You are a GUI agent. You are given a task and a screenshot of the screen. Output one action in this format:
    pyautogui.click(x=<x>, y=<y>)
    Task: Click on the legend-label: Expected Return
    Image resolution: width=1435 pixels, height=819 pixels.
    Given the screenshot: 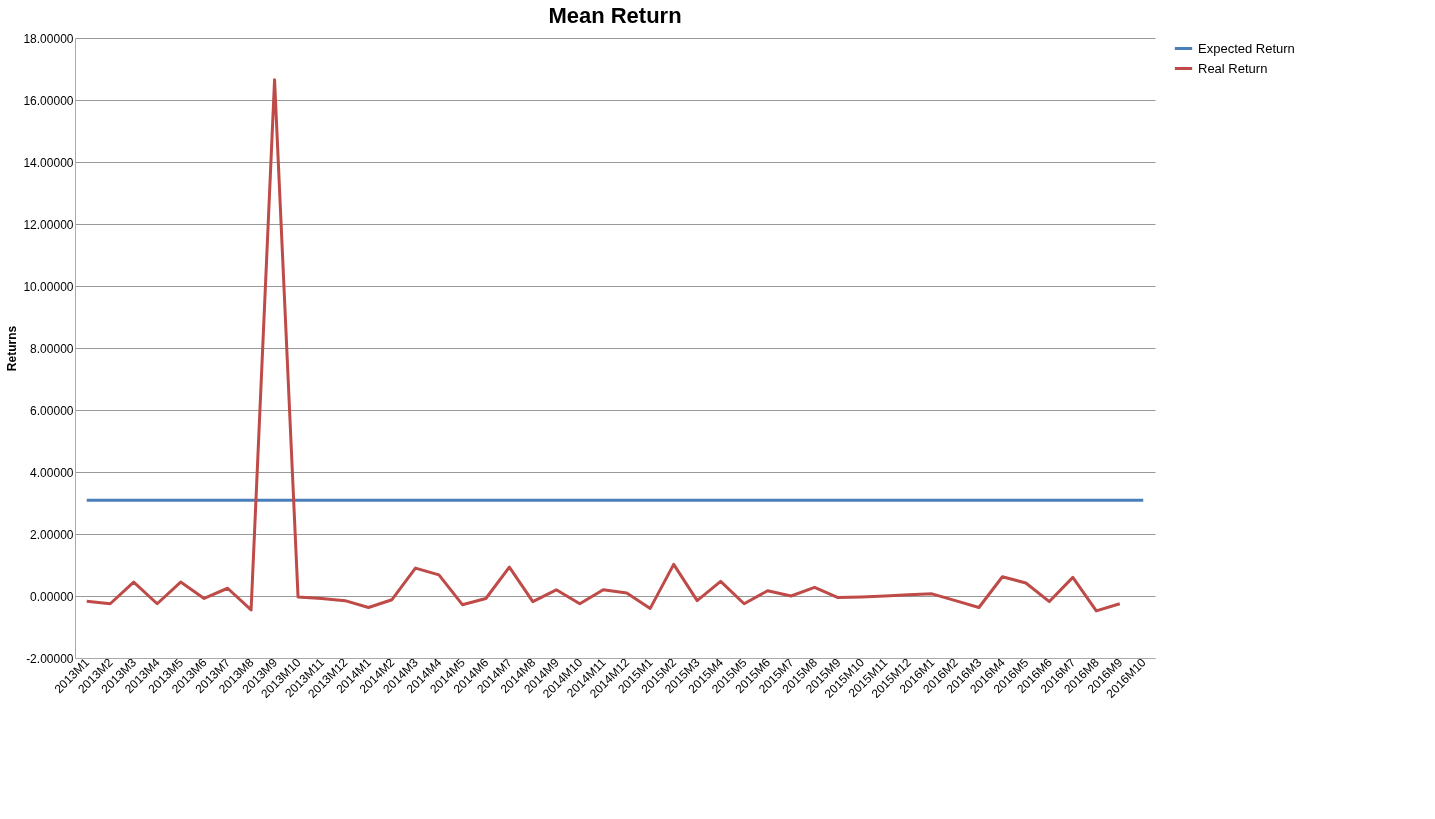 What is the action you would take?
    pyautogui.click(x=1246, y=48)
    